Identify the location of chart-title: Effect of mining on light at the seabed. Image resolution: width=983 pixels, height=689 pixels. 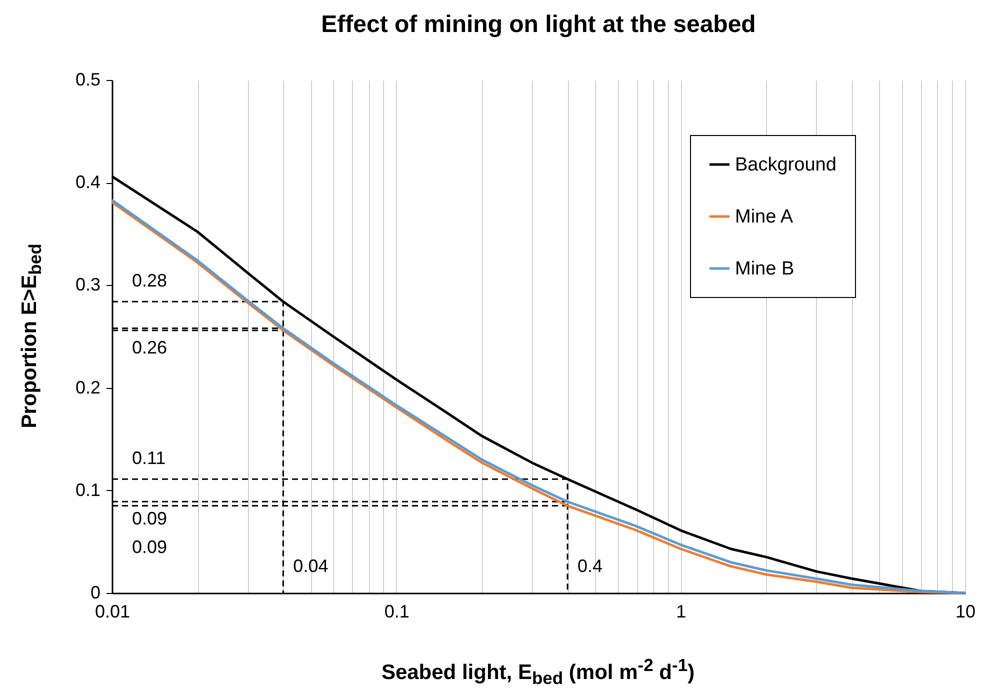
(538, 24).